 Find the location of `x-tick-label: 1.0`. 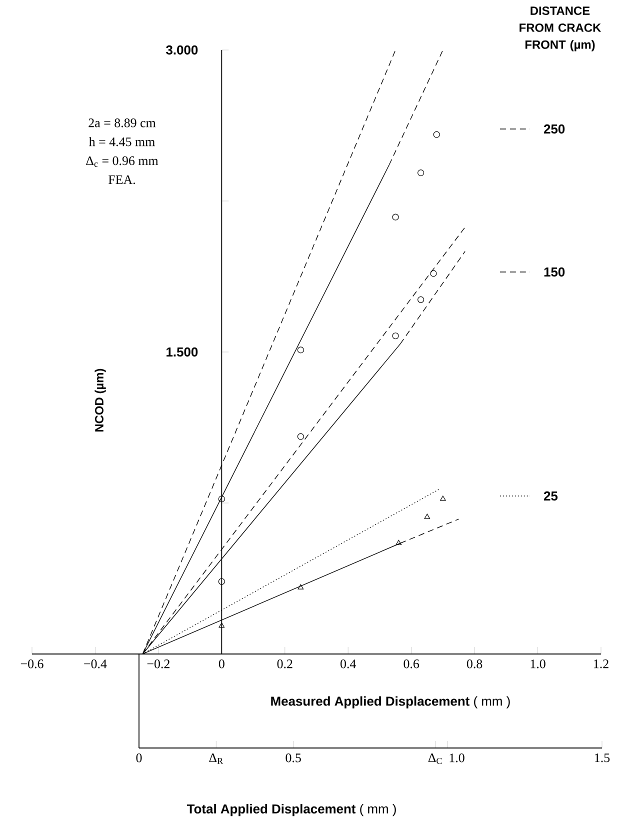

x-tick-label: 1.0 is located at coordinates (538, 664).